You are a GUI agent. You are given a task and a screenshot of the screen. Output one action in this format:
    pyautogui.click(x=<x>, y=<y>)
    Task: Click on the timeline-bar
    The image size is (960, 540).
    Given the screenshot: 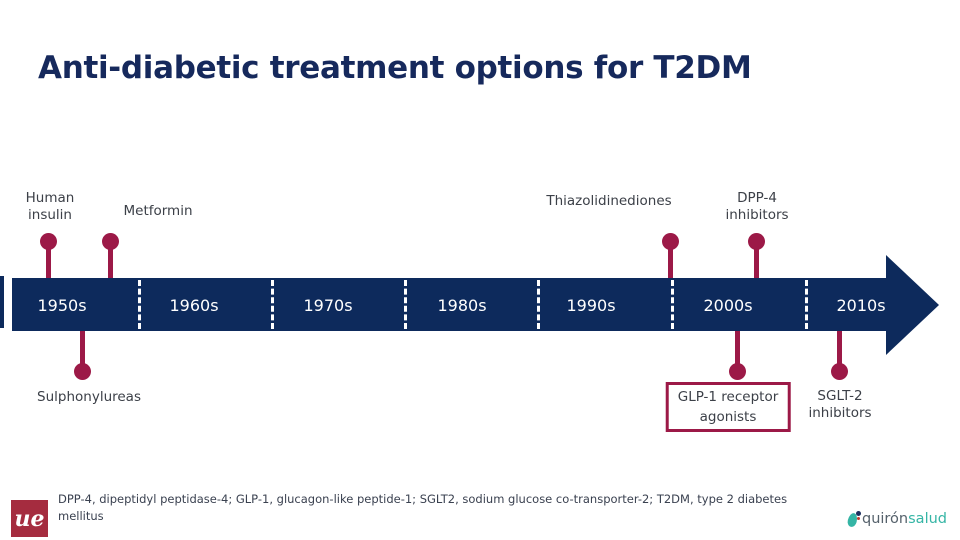 What is the action you would take?
    pyautogui.click(x=449, y=304)
    